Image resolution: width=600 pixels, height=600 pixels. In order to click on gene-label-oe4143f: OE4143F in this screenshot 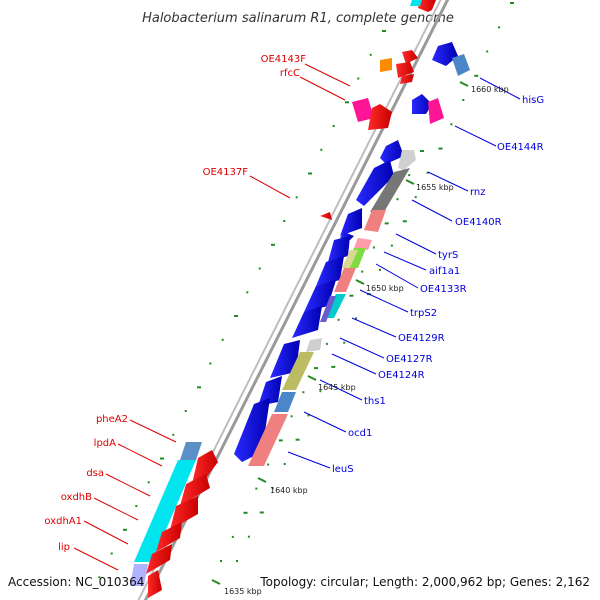, I will do `click(284, 59)`.